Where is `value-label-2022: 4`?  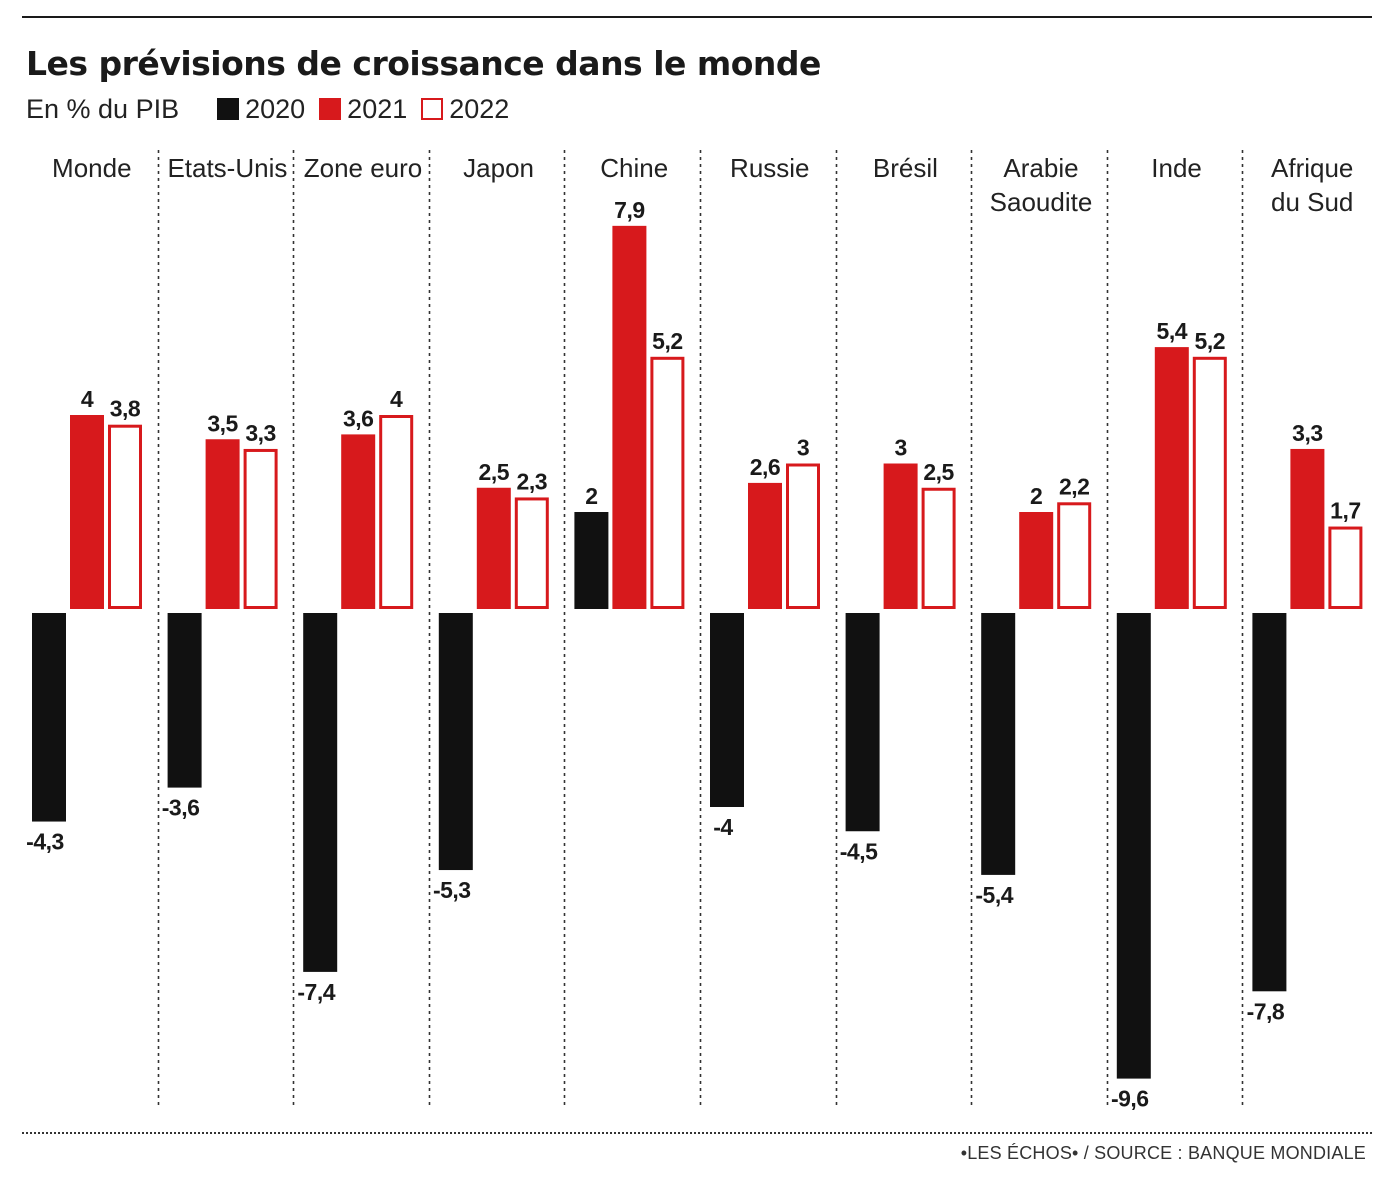
value-label-2022: 4 is located at coordinates (396, 399).